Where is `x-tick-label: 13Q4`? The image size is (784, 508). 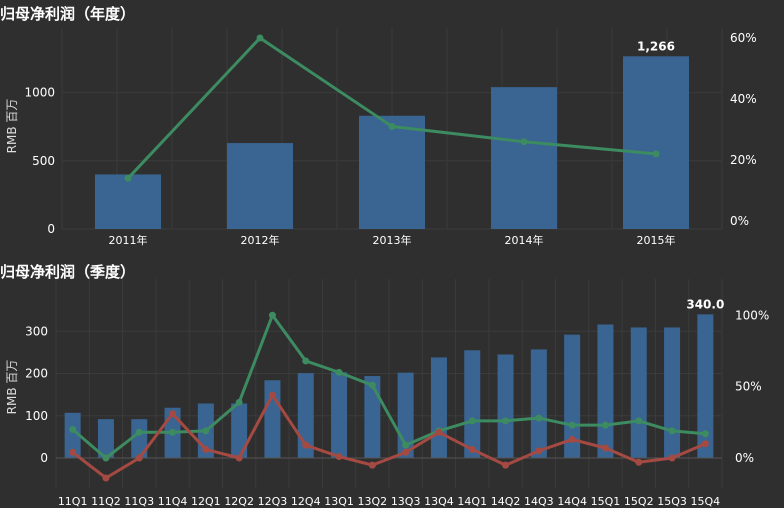 x-tick-label: 13Q4 is located at coordinates (439, 501).